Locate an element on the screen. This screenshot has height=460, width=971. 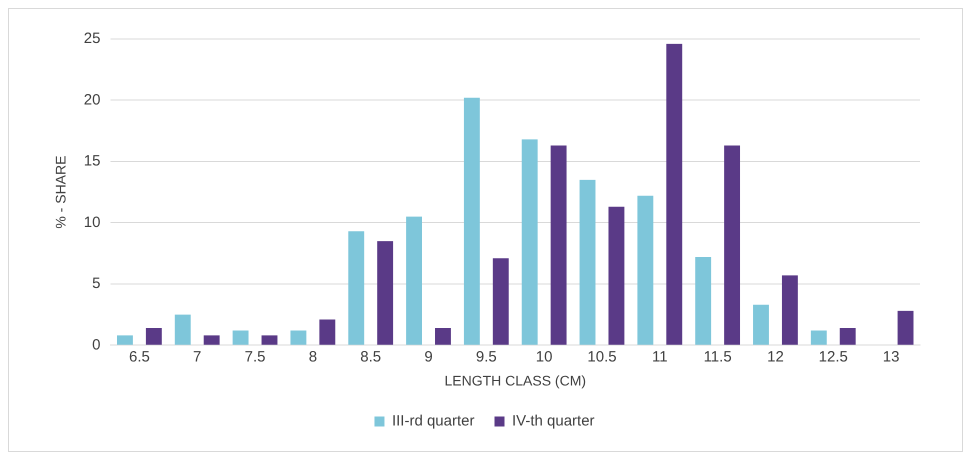
x-tick-label: 9.5 is located at coordinates (486, 357).